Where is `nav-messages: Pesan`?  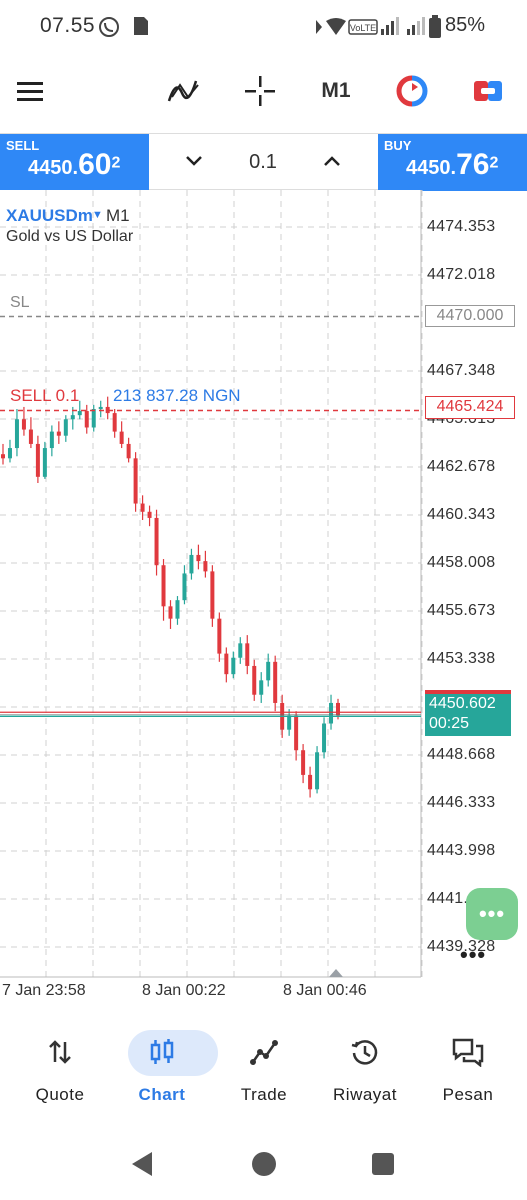 nav-messages: Pesan is located at coordinates (468, 1074).